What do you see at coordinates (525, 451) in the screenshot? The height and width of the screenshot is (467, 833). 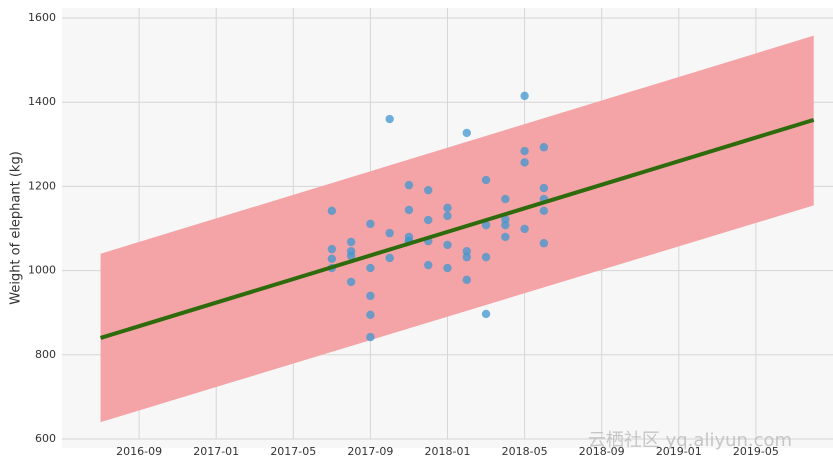 I see `x-tick-label: 2018-05` at bounding box center [525, 451].